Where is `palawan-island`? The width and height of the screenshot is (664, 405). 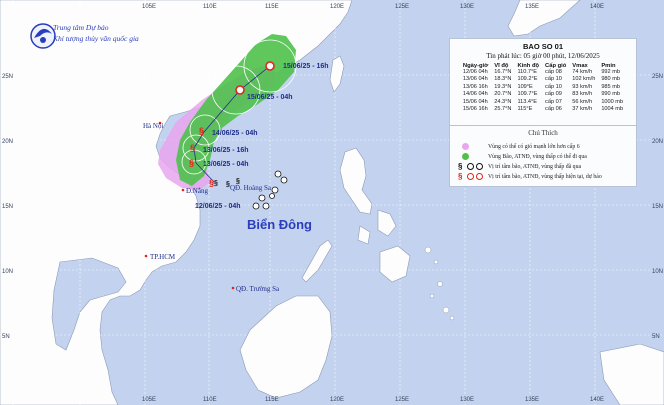 palawan-island is located at coordinates (317, 261).